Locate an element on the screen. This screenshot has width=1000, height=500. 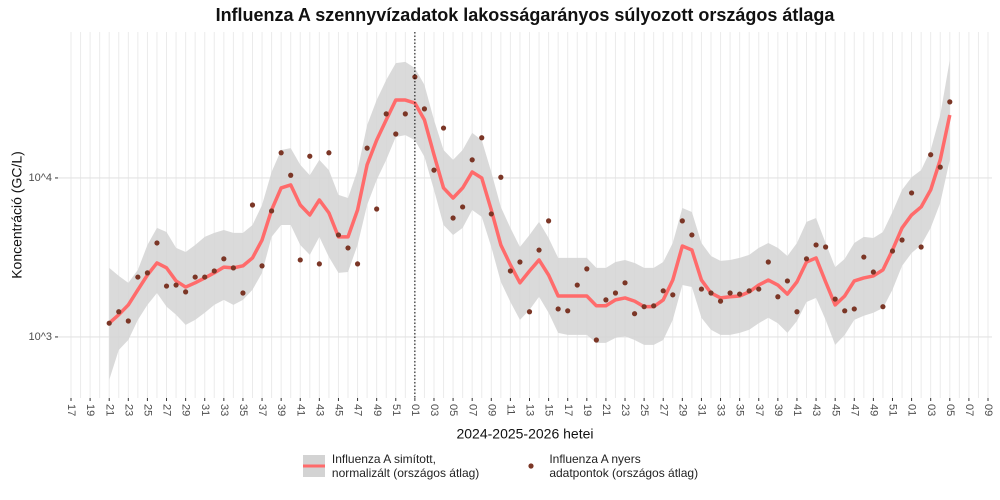
x-tick-label: 13 is located at coordinates (530, 410).